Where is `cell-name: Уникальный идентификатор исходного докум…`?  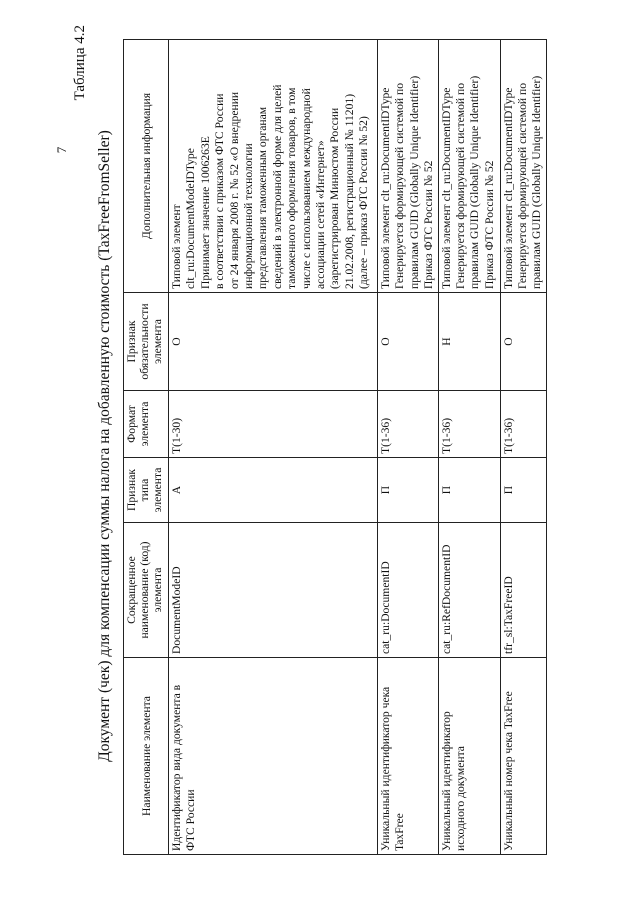
cell-name: Уникальный идентификатор исходного докум… is located at coordinates (469, 756).